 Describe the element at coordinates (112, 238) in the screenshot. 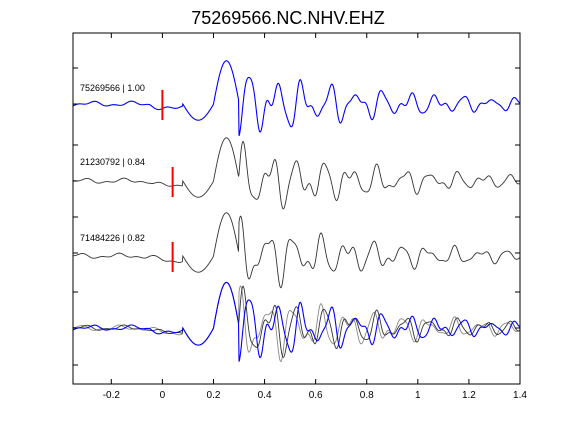

I see `trace-label: 71484226 | 0.82` at that location.